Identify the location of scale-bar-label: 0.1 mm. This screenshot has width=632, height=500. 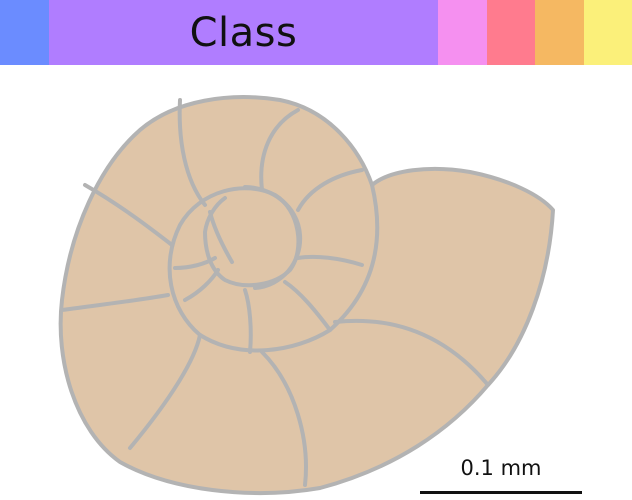
(501, 468).